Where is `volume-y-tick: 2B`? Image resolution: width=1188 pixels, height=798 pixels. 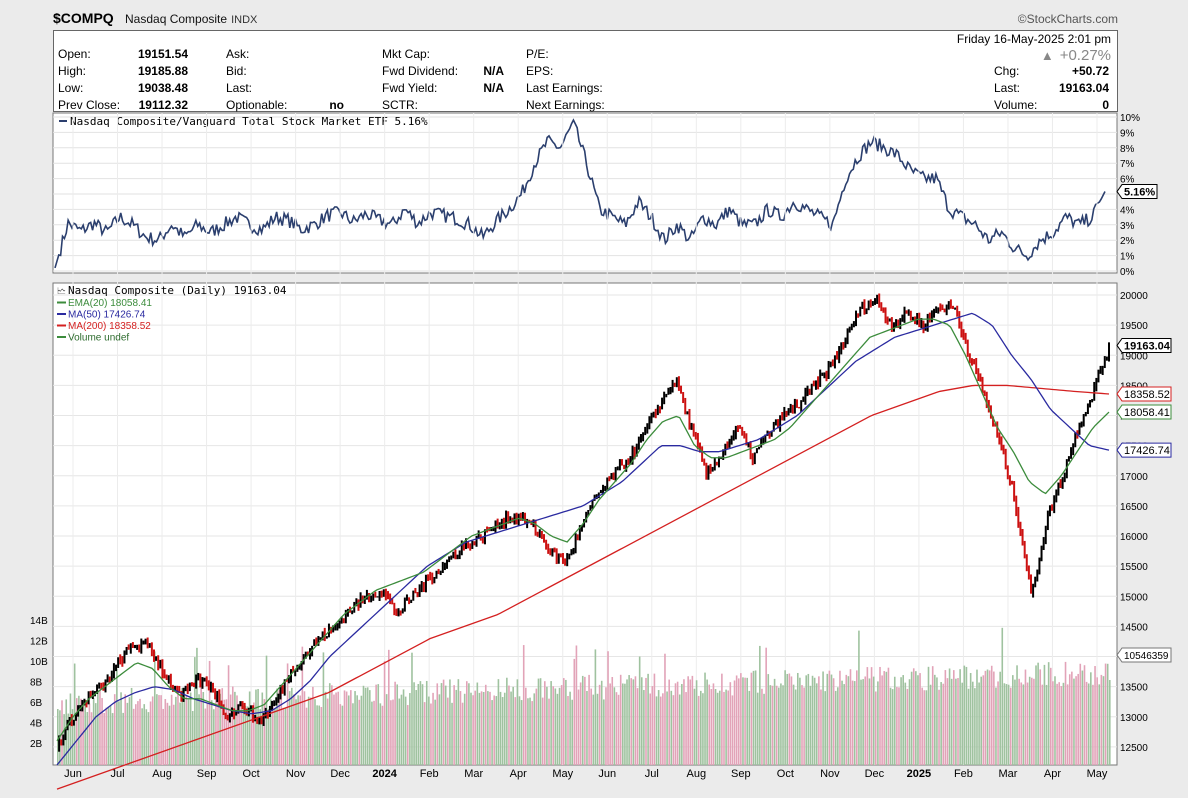 volume-y-tick: 2B is located at coordinates (36, 744).